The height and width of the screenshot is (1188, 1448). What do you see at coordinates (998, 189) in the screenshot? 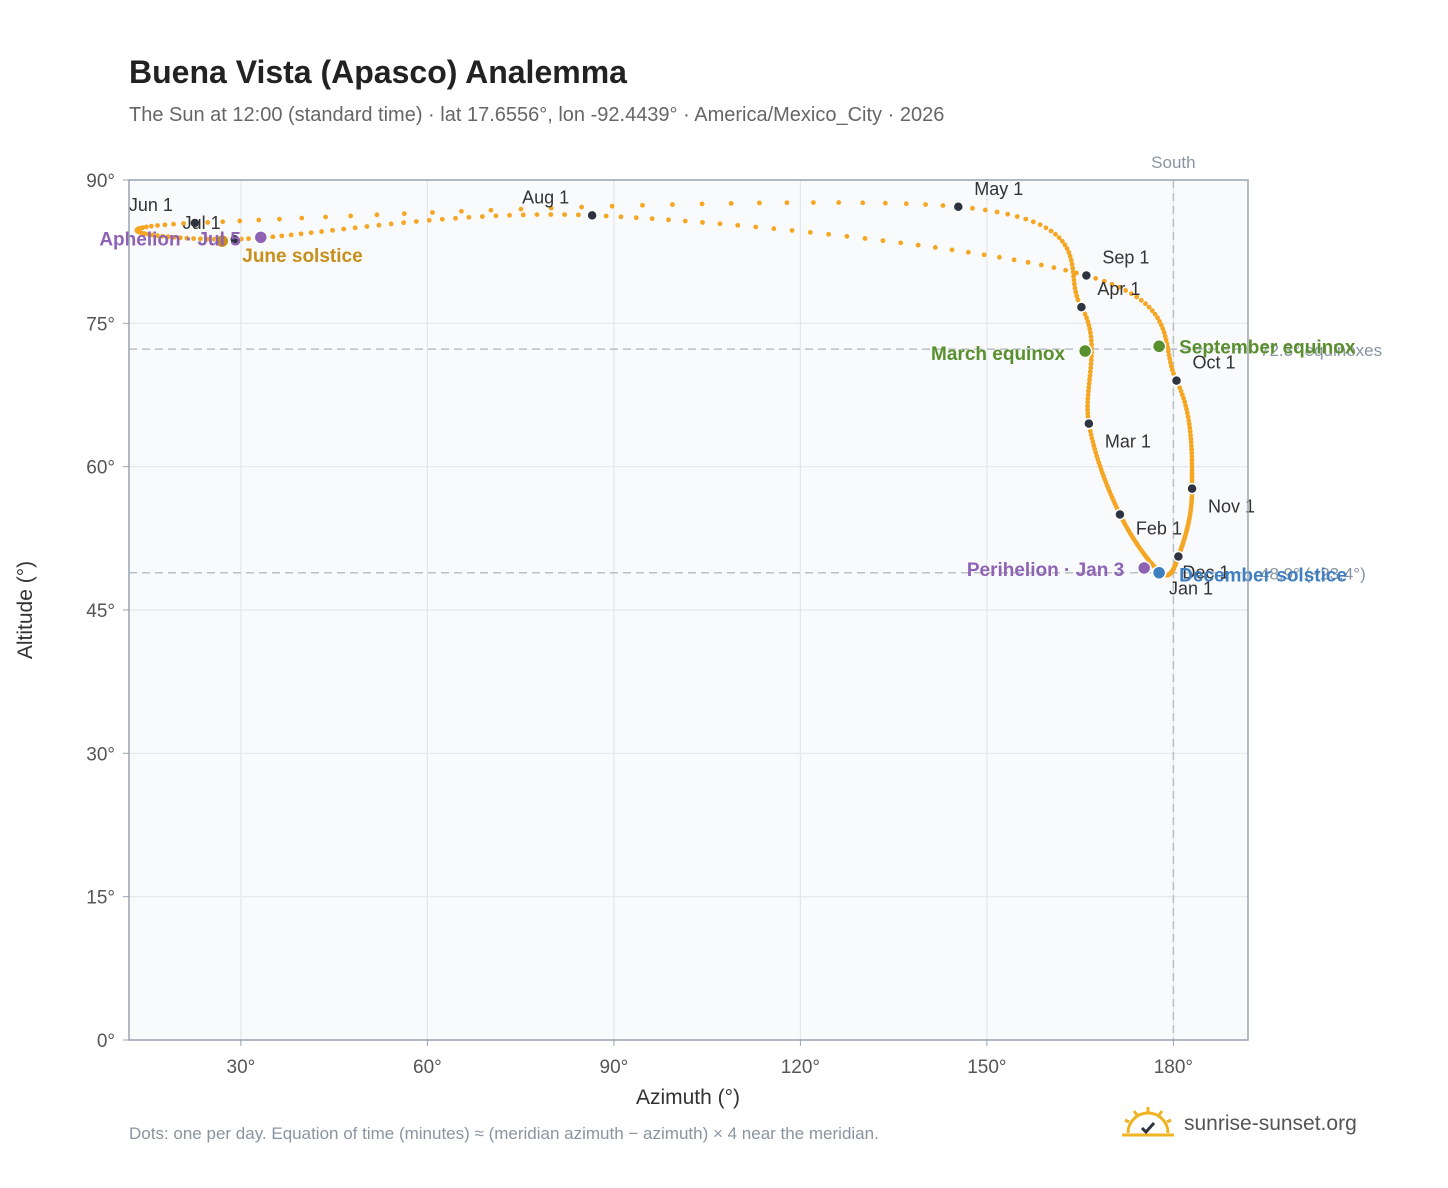
I see `month-label: May 1` at bounding box center [998, 189].